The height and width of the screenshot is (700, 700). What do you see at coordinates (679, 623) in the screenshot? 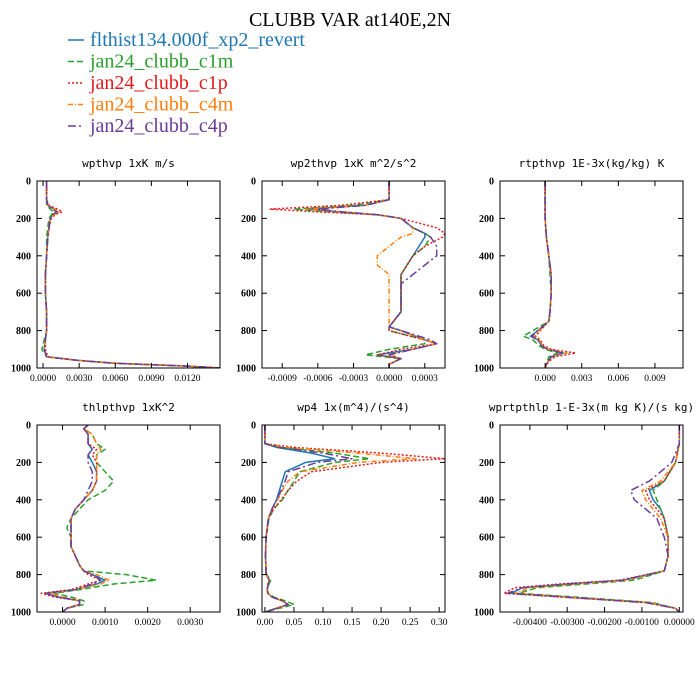
I see `x-tick-label: 0.00000` at bounding box center [679, 623].